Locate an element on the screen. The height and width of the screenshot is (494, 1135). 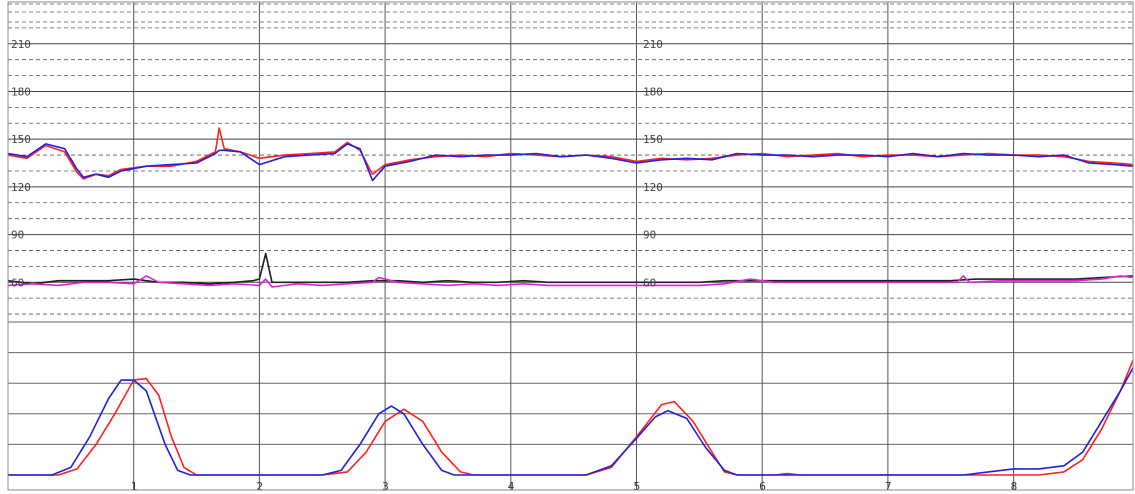
x-tick-label-8: 8 is located at coordinates (1014, 486).